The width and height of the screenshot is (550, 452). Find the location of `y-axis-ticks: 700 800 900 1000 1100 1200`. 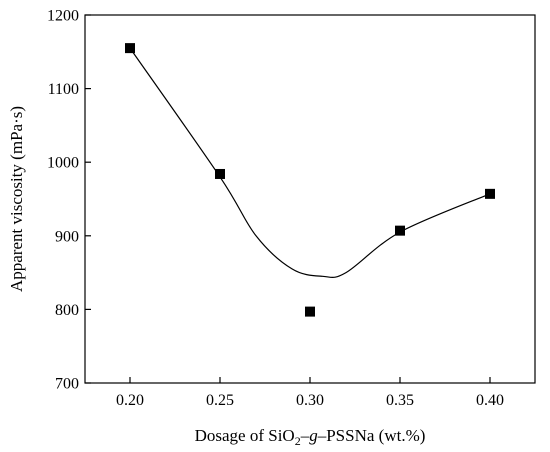

y-axis-ticks: 700 800 900 1000 1100 1200 is located at coordinates (69, 200).